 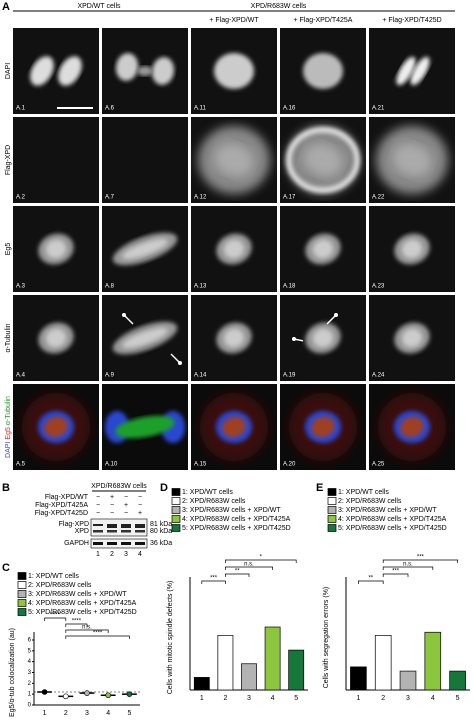 What do you see at coordinates (112, 554) in the screenshot?
I see `lane-label: 2` at bounding box center [112, 554].